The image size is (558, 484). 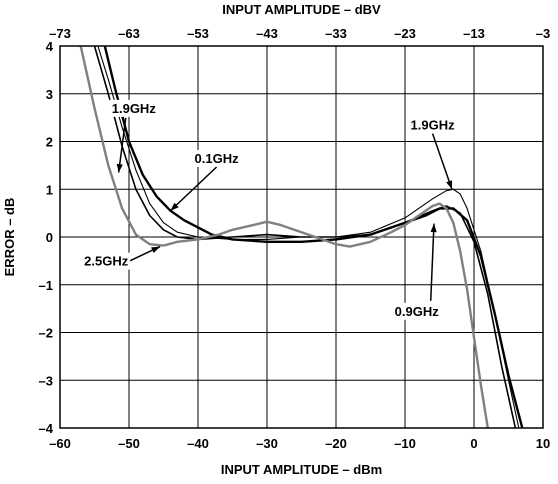 What do you see at coordinates (46, 380) in the screenshot?
I see `y-tick-label: –3` at bounding box center [46, 380].